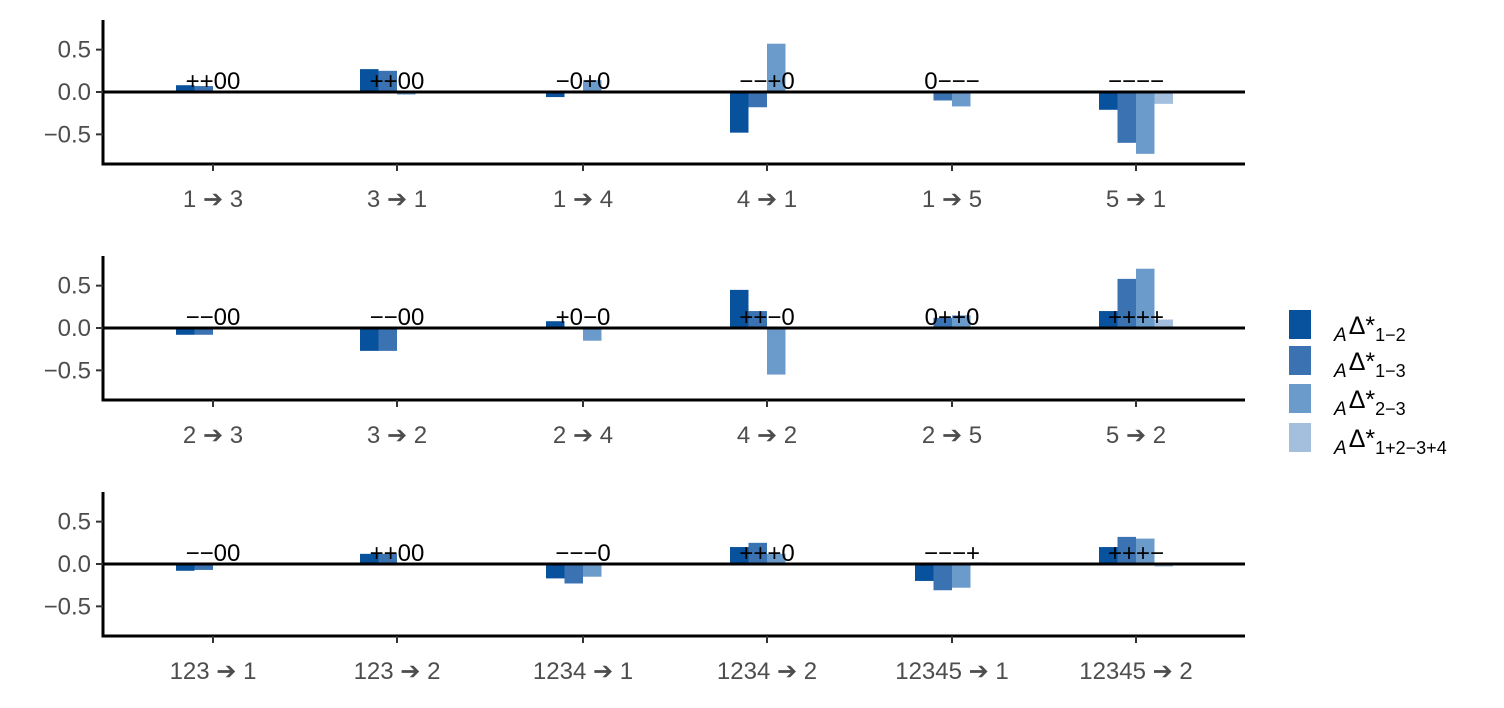 The image size is (1504, 708). I want to click on legend-label: AΔ*1+2−3+4, so click(1390, 442).